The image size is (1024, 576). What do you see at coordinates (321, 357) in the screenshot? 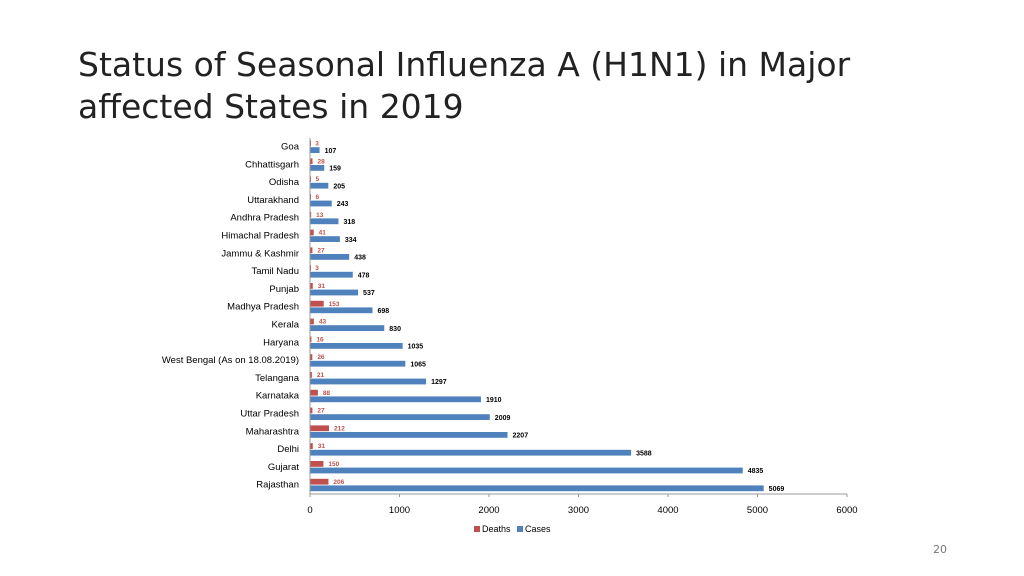
I see `deaths-data-label: 26` at bounding box center [321, 357].